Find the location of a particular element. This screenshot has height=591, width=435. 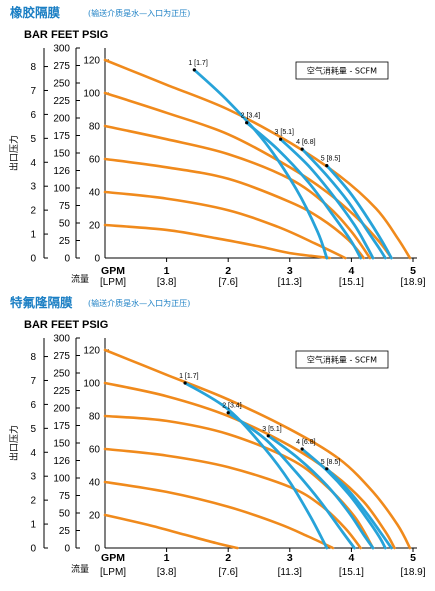

legend-box is located at coordinates (342, 359).